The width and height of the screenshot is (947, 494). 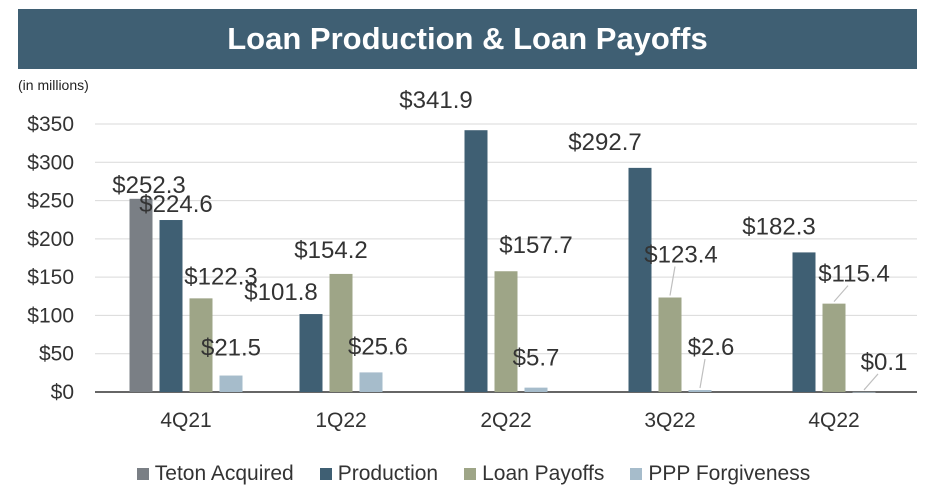 I want to click on y-tick-label: $150, so click(x=50, y=277).